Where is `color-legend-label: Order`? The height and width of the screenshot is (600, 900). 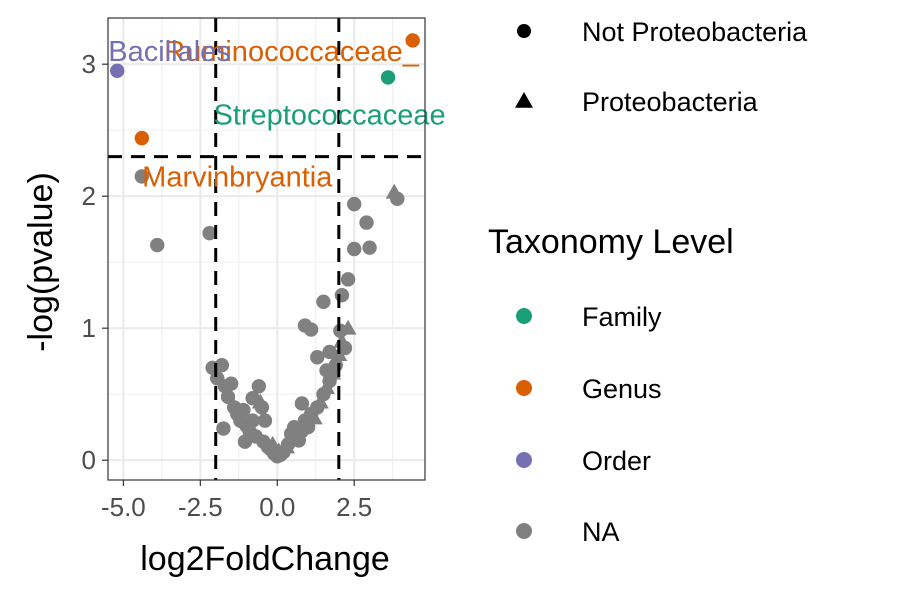 color-legend-label: Order is located at coordinates (616, 461).